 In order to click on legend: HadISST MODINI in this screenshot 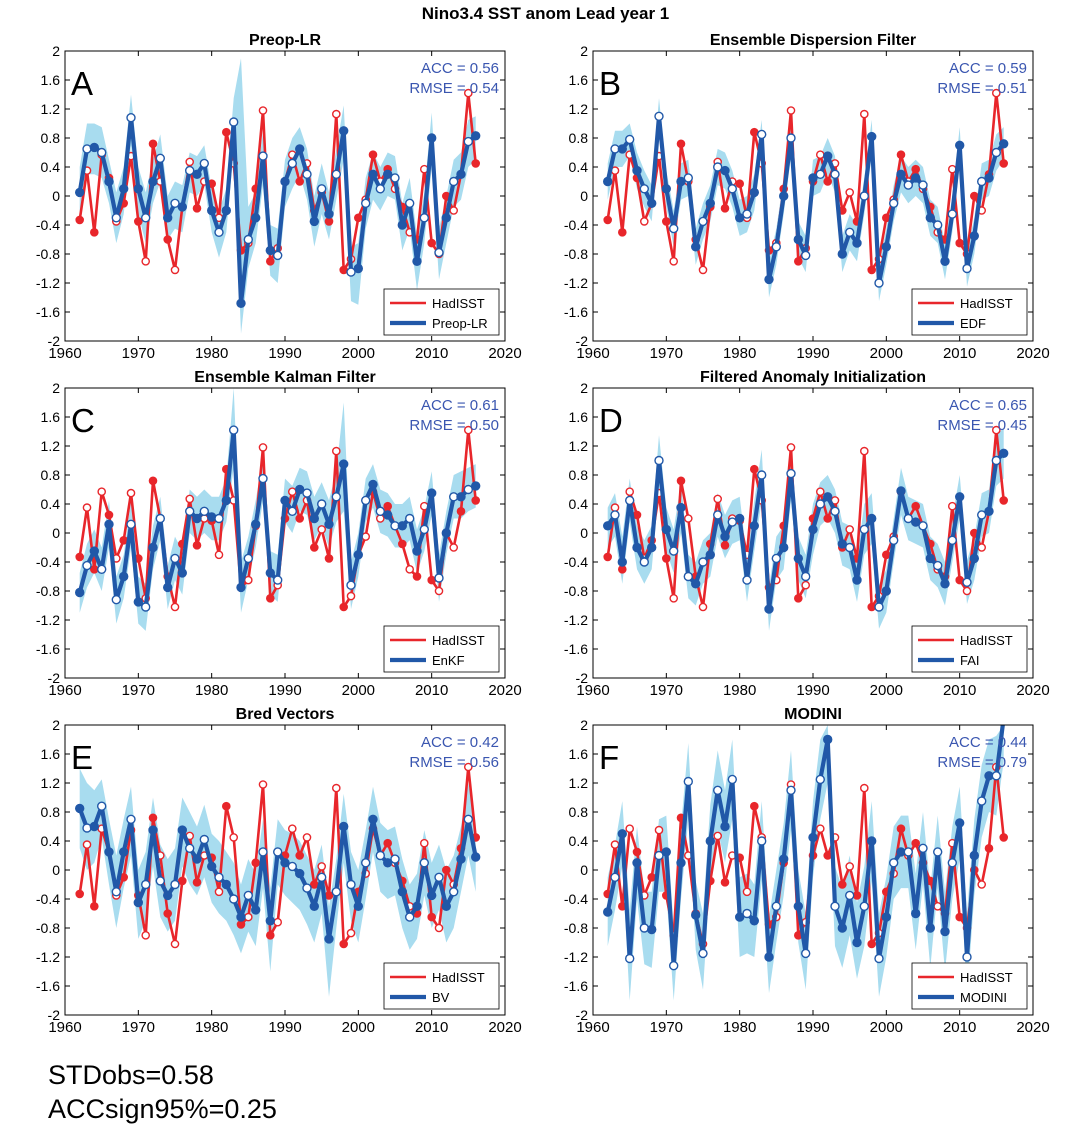, I will do `click(969, 986)`.